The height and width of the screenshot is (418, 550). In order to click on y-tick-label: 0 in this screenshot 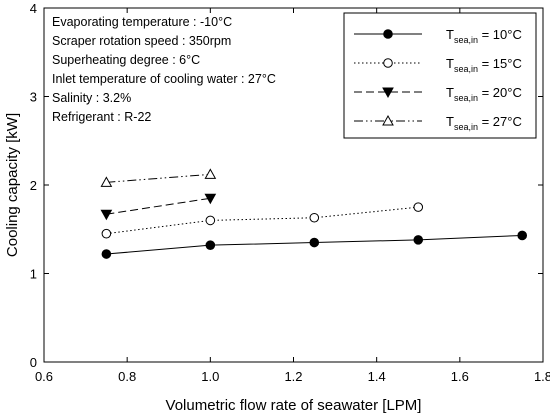, I will do `click(33, 362)`.